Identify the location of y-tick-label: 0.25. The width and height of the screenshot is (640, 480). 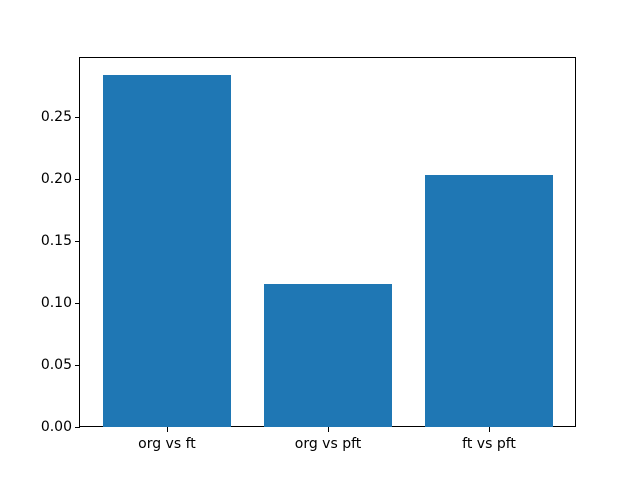
(56, 117).